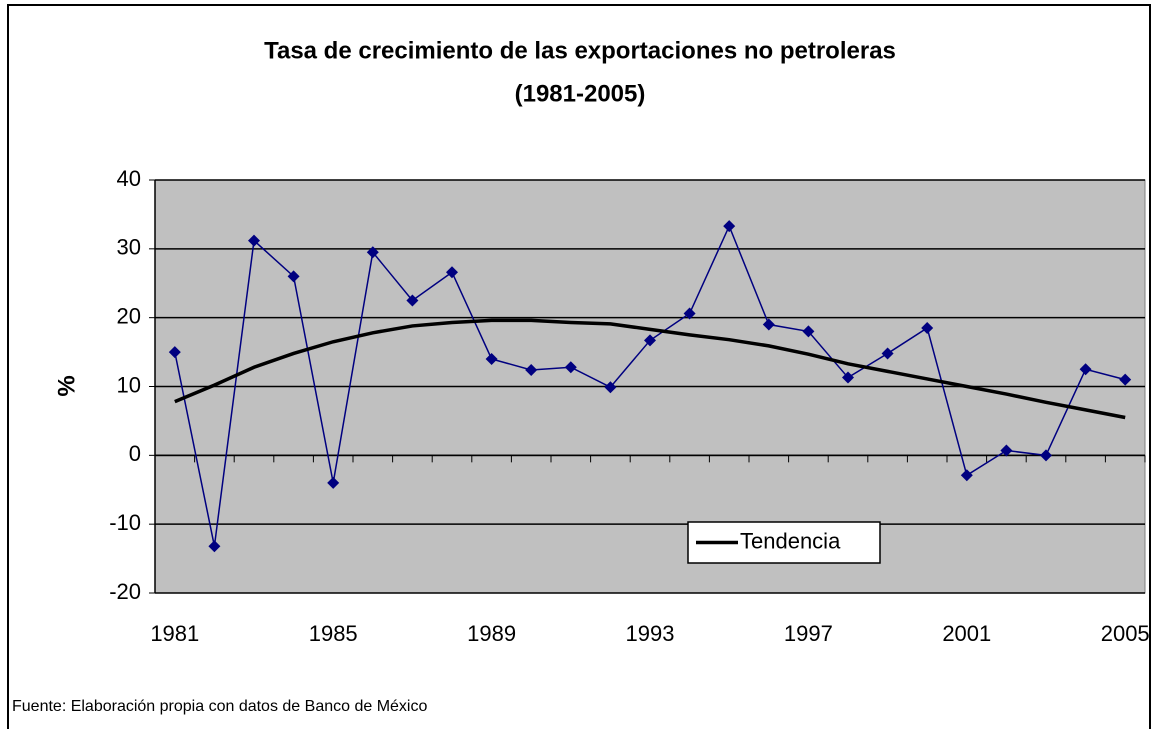 The width and height of the screenshot is (1159, 729). I want to click on legend-label: Tendencia, so click(790, 540).